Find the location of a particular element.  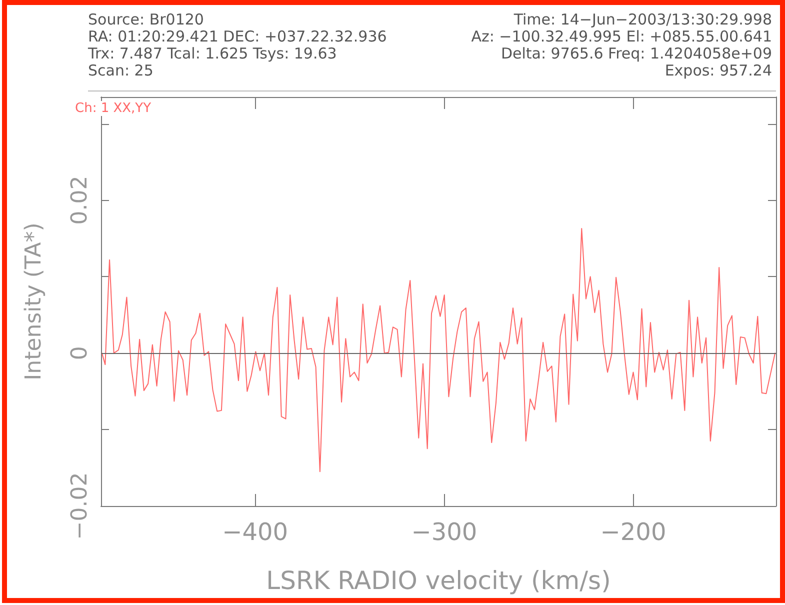

annotation: Ch: 1 XX,YY is located at coordinates (113, 108).